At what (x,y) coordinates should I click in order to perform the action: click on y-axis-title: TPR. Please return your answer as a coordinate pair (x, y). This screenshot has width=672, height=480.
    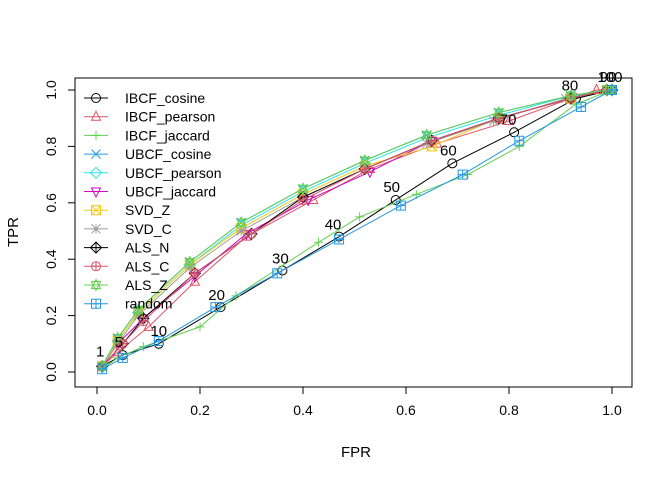
    Looking at the image, I should click on (13, 232).